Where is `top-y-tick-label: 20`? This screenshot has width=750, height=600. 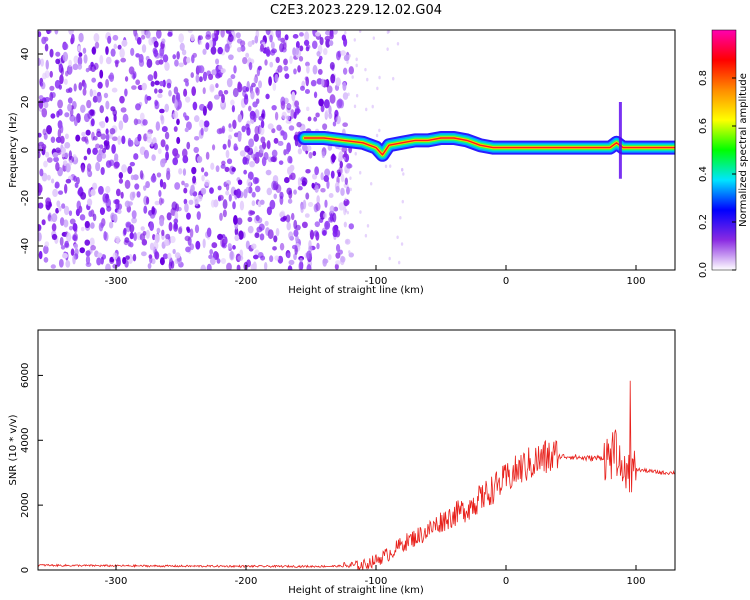
top-y-tick-label: 20 is located at coordinates (25, 102).